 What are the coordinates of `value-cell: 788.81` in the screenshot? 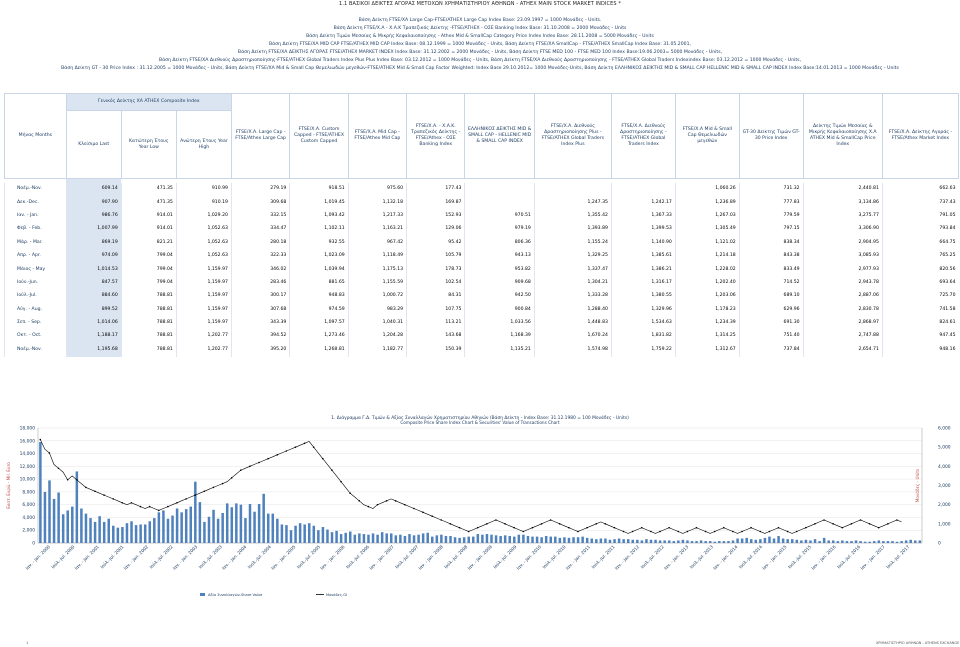 It's located at (148, 350).